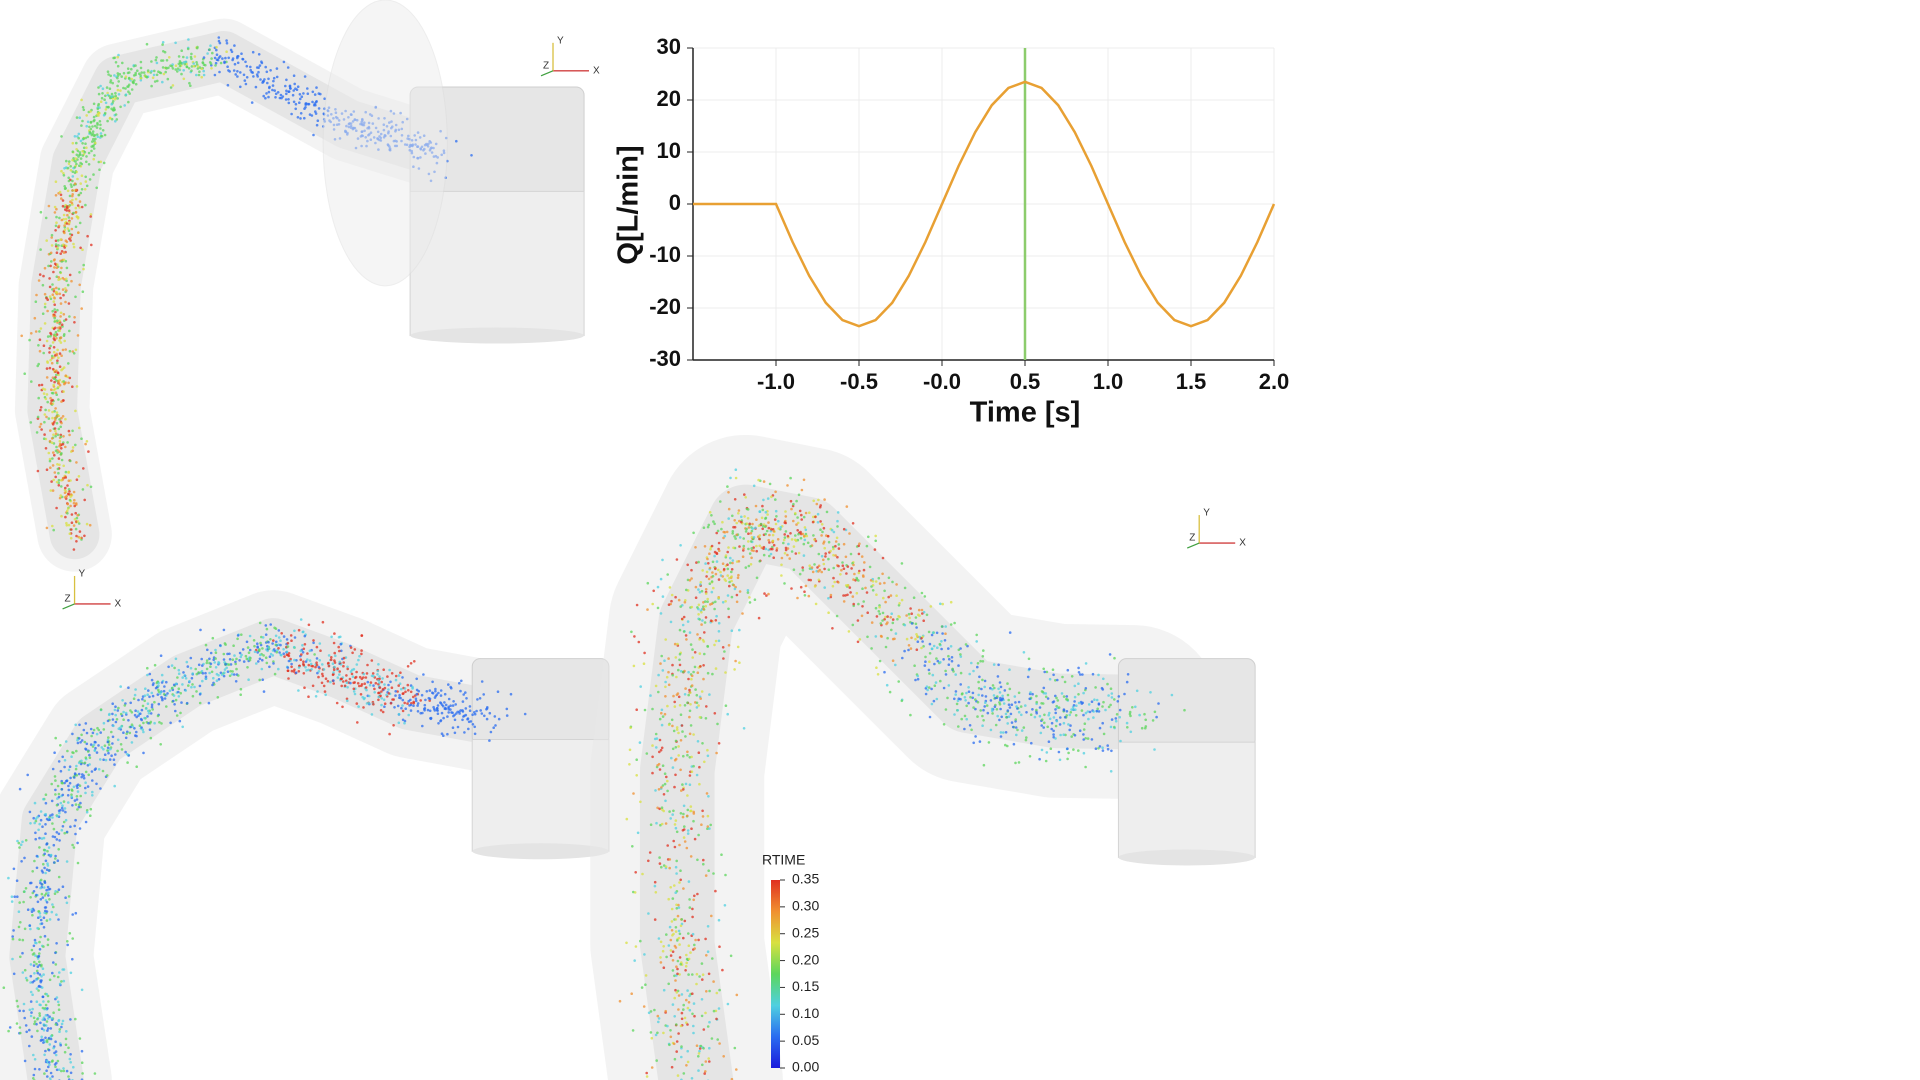  What do you see at coordinates (783, 860) in the screenshot?
I see `colorbar-title: RTIME` at bounding box center [783, 860].